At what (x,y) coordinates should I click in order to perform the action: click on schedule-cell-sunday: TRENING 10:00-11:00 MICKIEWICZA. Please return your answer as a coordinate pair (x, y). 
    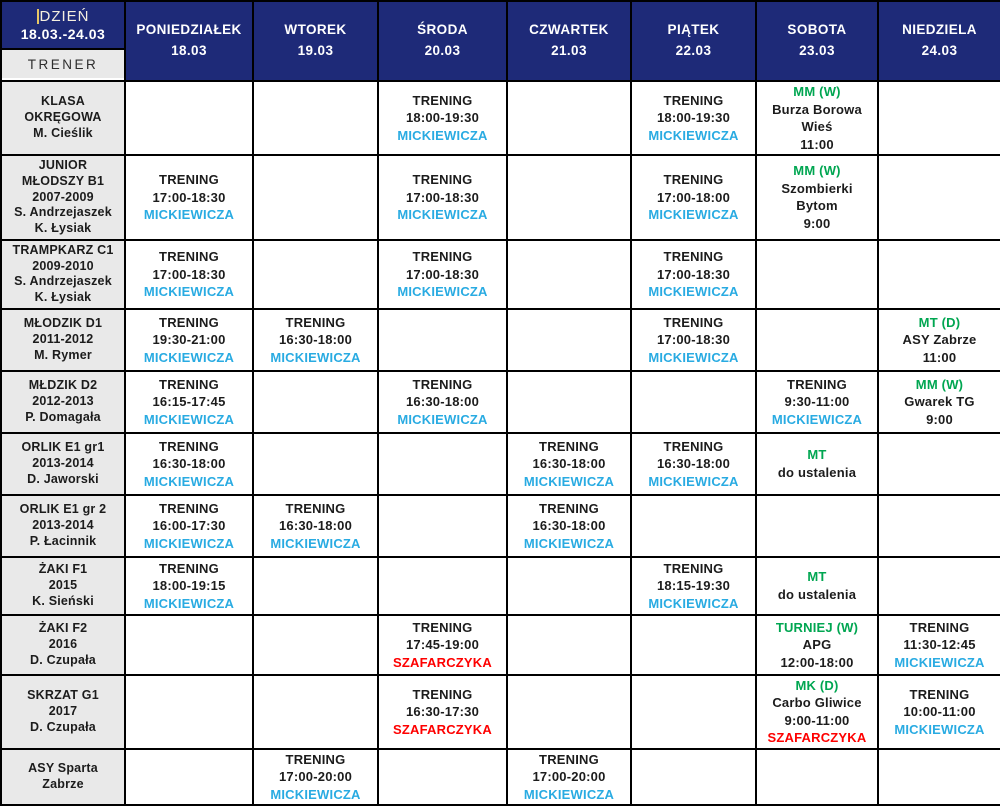
    Looking at the image, I should click on (938, 711).